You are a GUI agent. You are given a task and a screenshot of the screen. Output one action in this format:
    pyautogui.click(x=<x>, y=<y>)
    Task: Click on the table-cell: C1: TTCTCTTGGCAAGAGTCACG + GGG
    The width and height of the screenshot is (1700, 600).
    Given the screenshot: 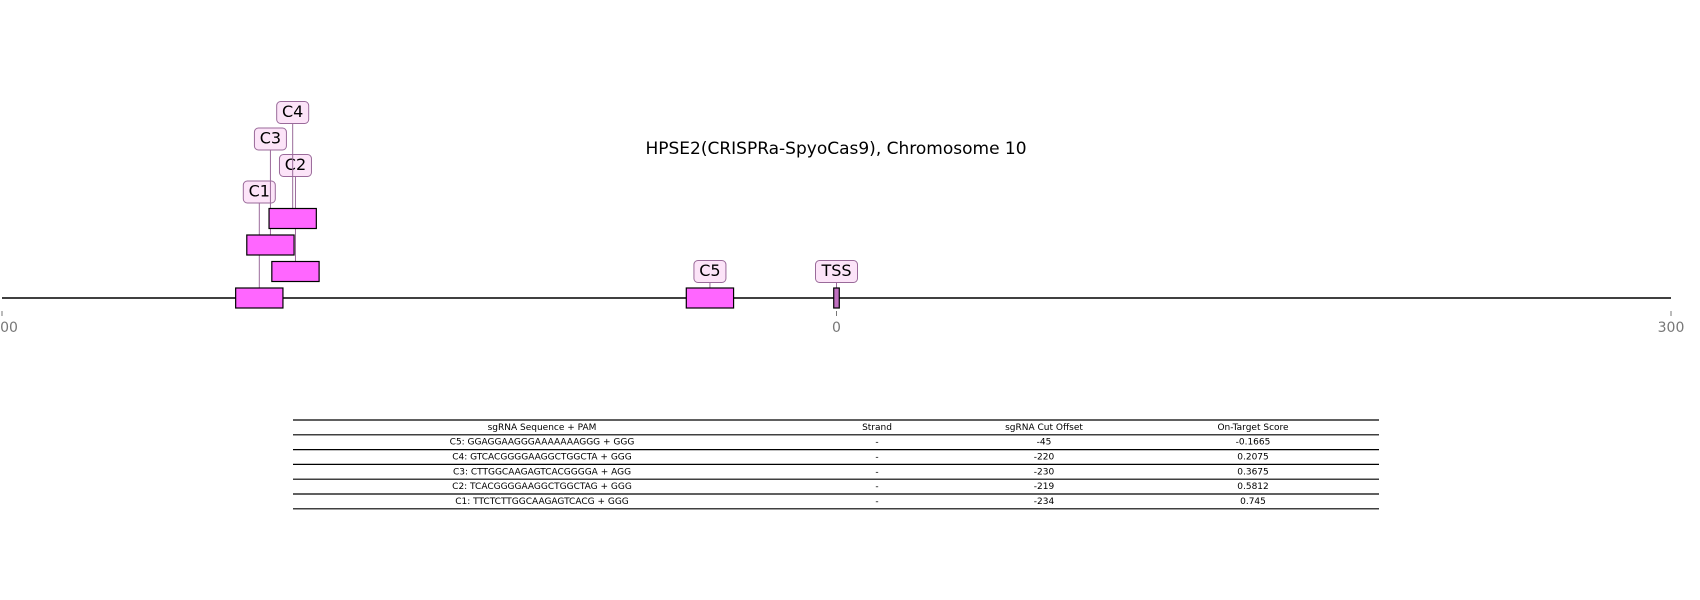 What is the action you would take?
    pyautogui.click(x=542, y=502)
    